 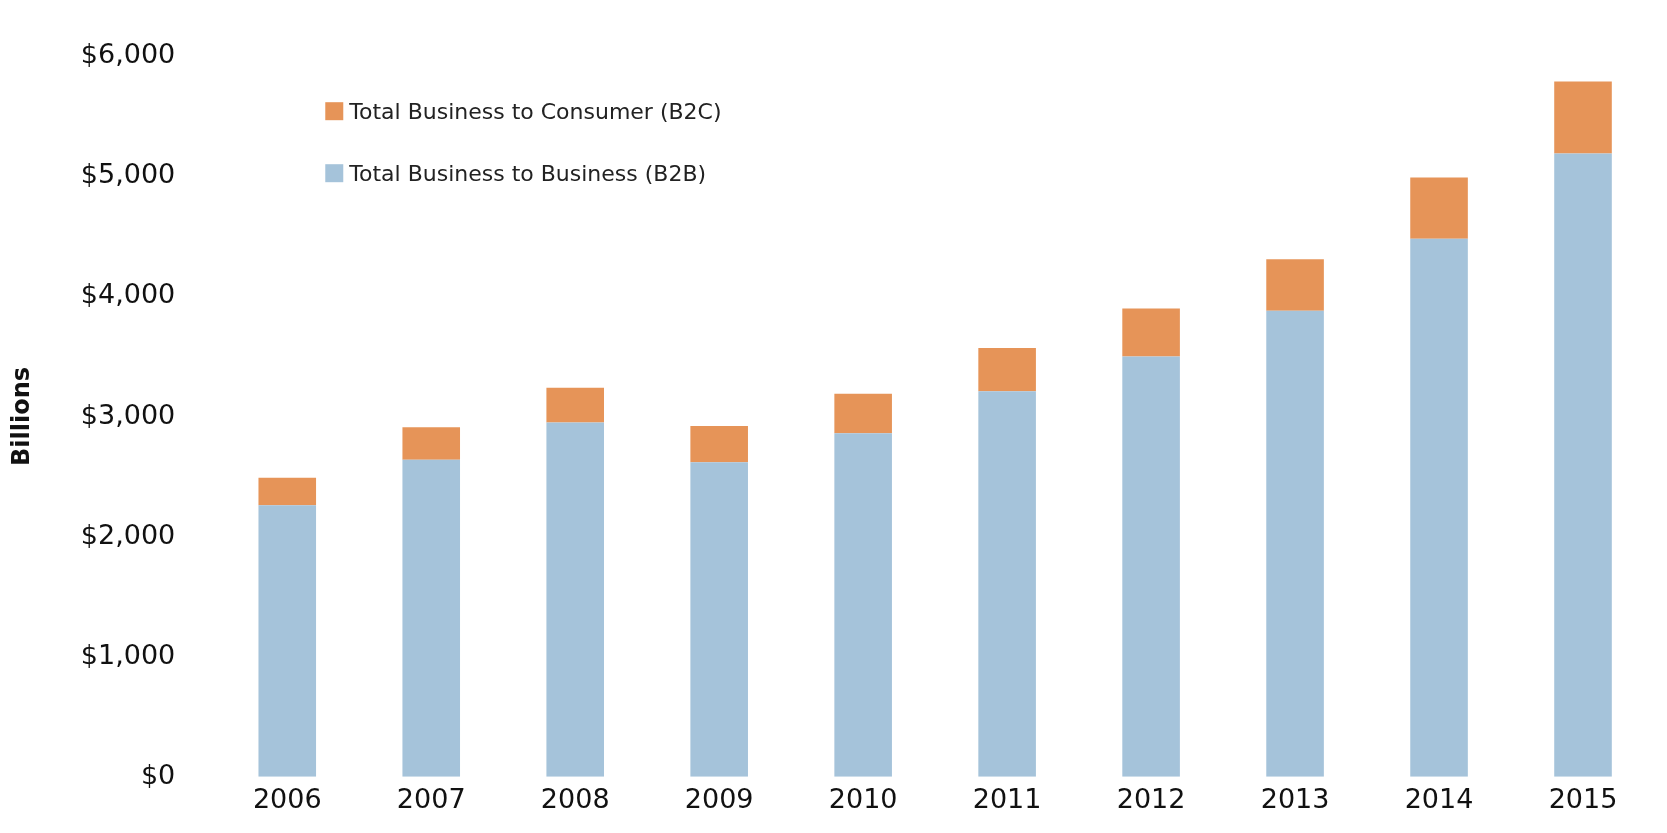 What do you see at coordinates (128, 654) in the screenshot?
I see `y-tick-label: $1,000` at bounding box center [128, 654].